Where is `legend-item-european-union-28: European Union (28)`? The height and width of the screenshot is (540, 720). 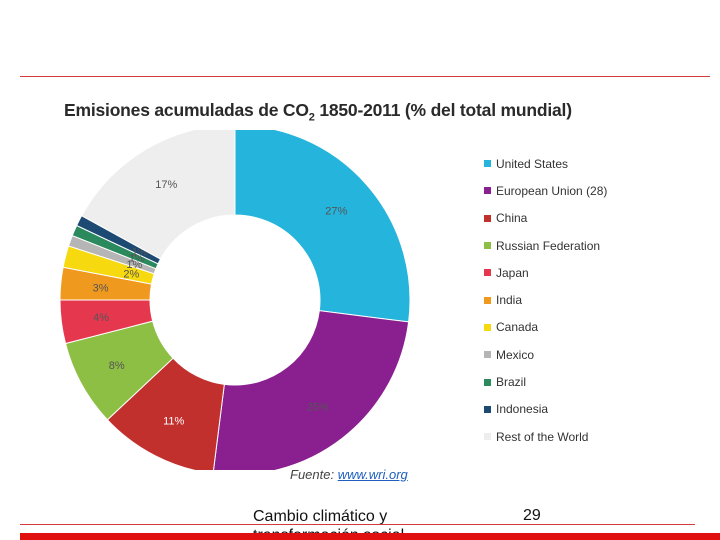
legend-item-european-union-28: European Union (28) is located at coordinates (545, 190).